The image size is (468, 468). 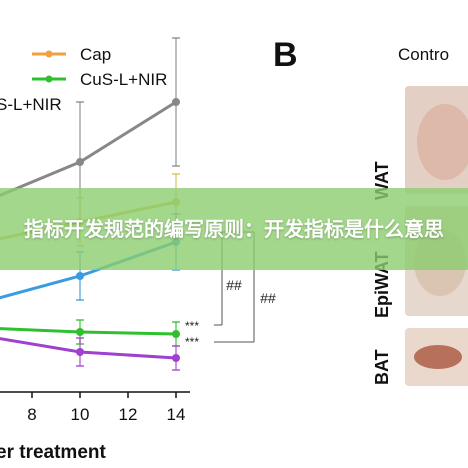 I want to click on banner-title: 指标开发规范的编写原则：开发指标是什么意思, so click(x=234, y=229).